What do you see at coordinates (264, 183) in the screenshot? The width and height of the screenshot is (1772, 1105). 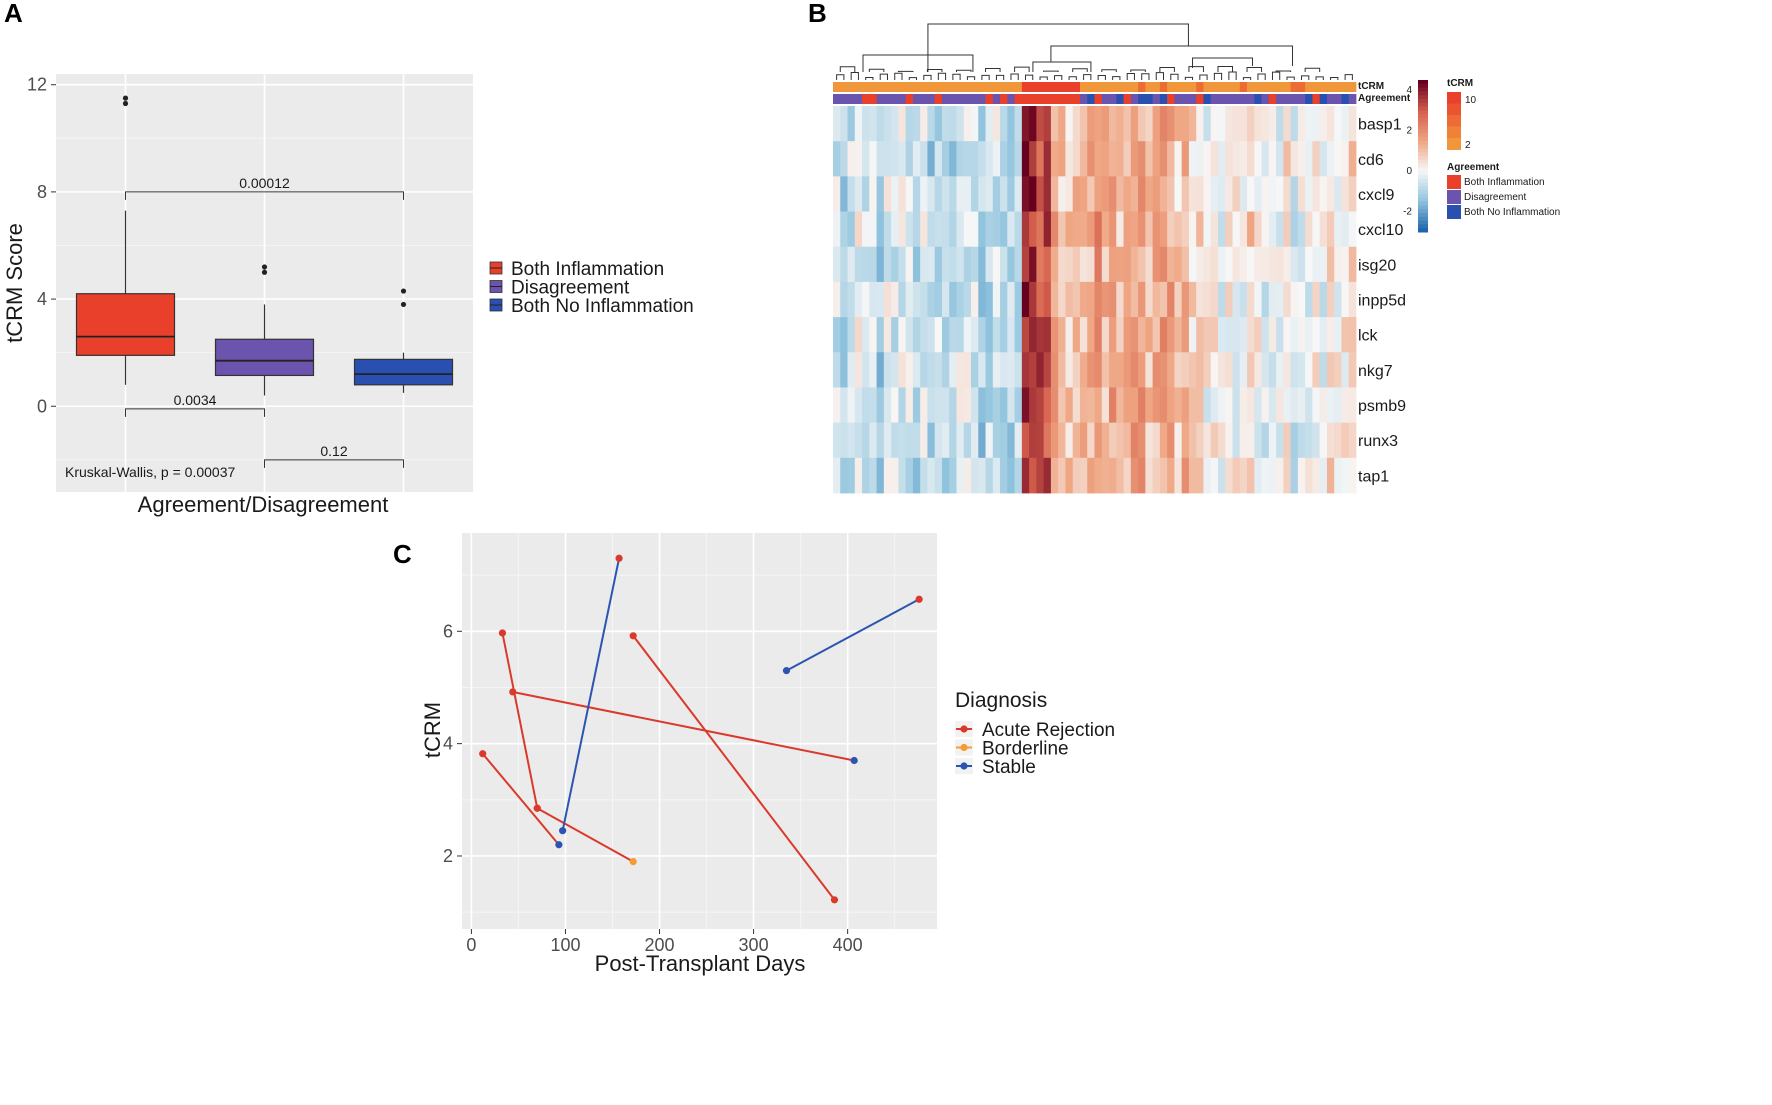 I see `comparison-p-value: 0.00012` at bounding box center [264, 183].